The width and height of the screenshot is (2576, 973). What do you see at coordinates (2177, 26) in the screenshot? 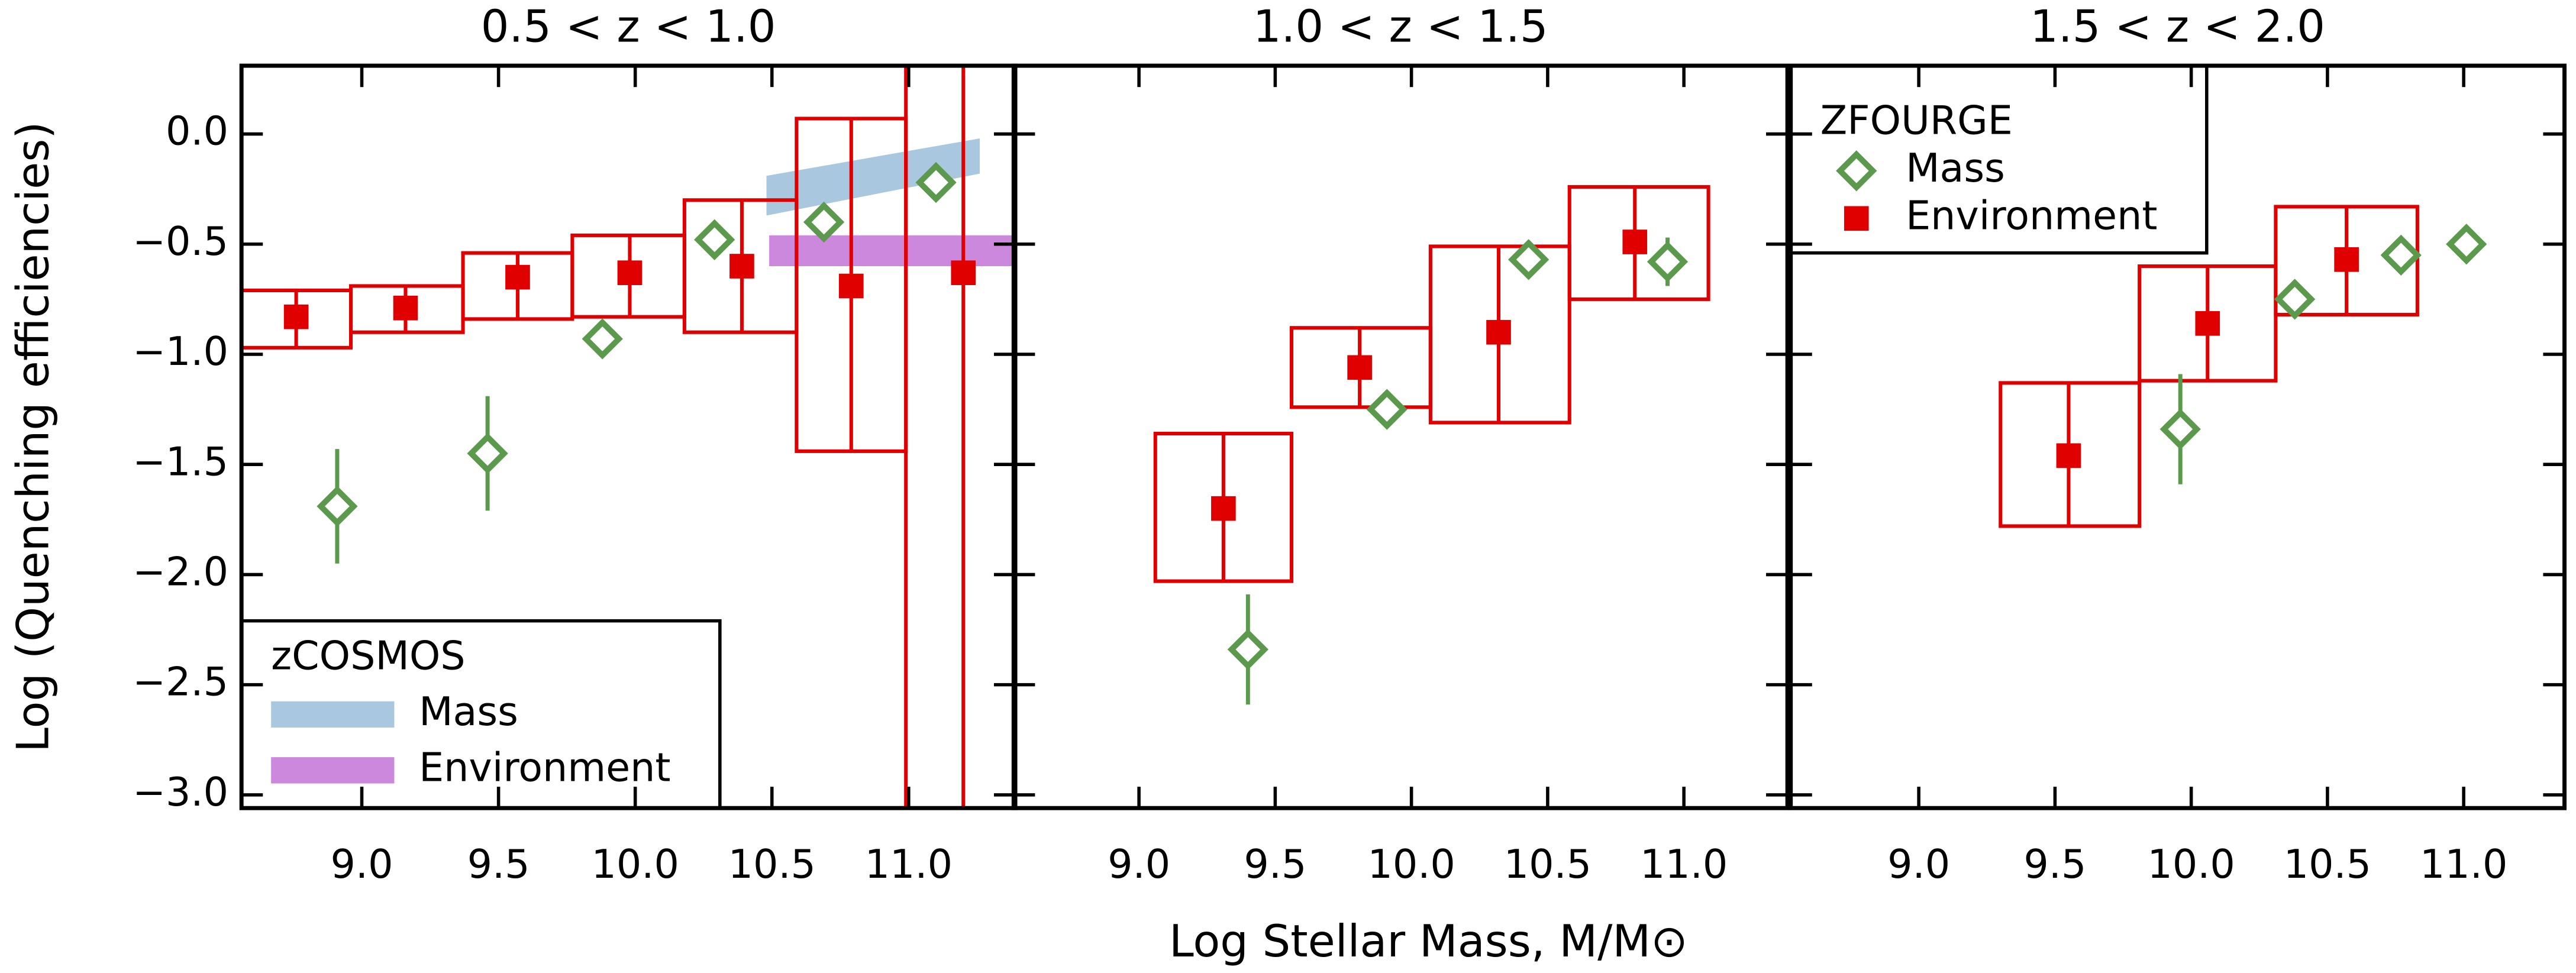
I see `panel-title: 1.5 < z < 2.0` at bounding box center [2177, 26].